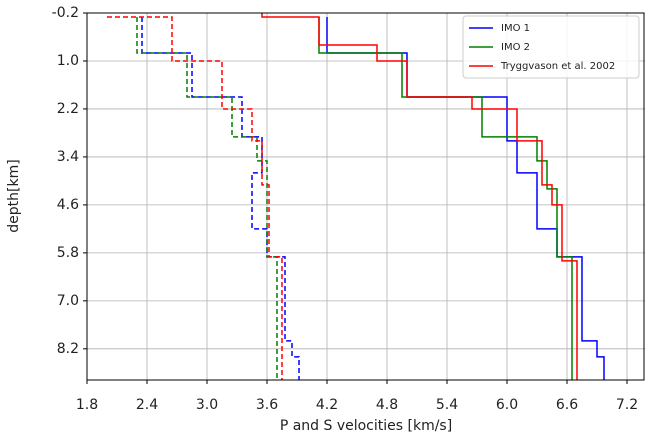 The image size is (646, 436). I want to click on x-tick-label: 3.6, so click(267, 405).